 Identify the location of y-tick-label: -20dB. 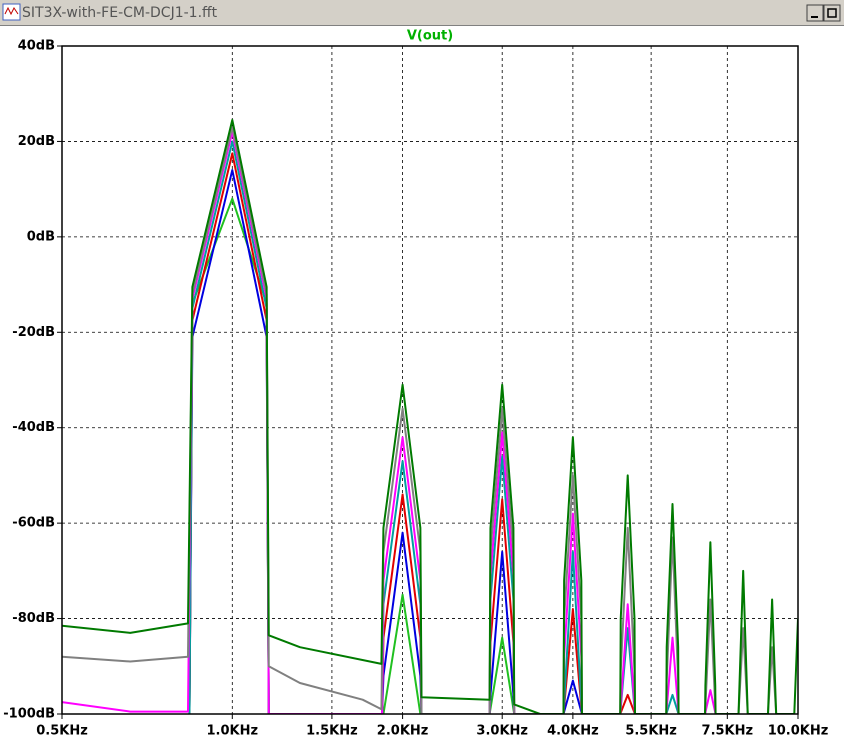
(33, 332).